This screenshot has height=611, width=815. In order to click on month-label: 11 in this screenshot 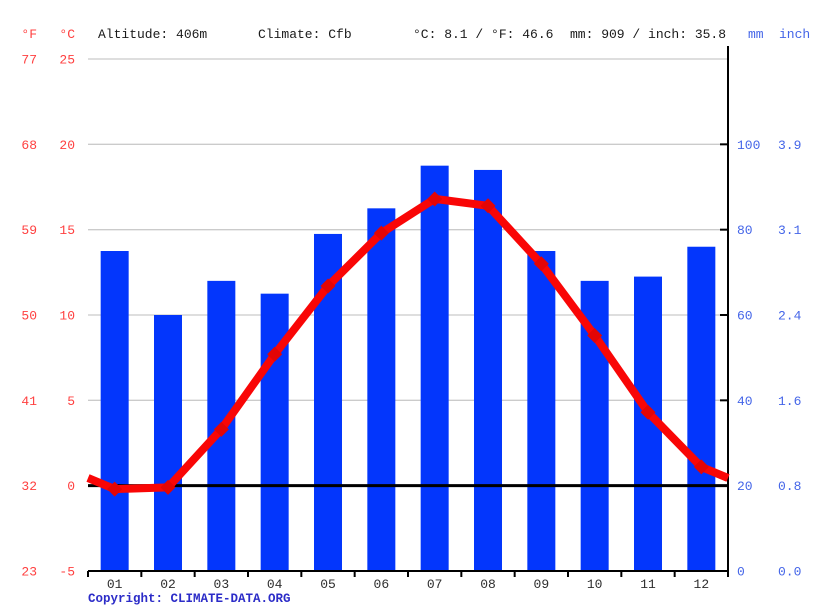, I will do `click(648, 584)`.